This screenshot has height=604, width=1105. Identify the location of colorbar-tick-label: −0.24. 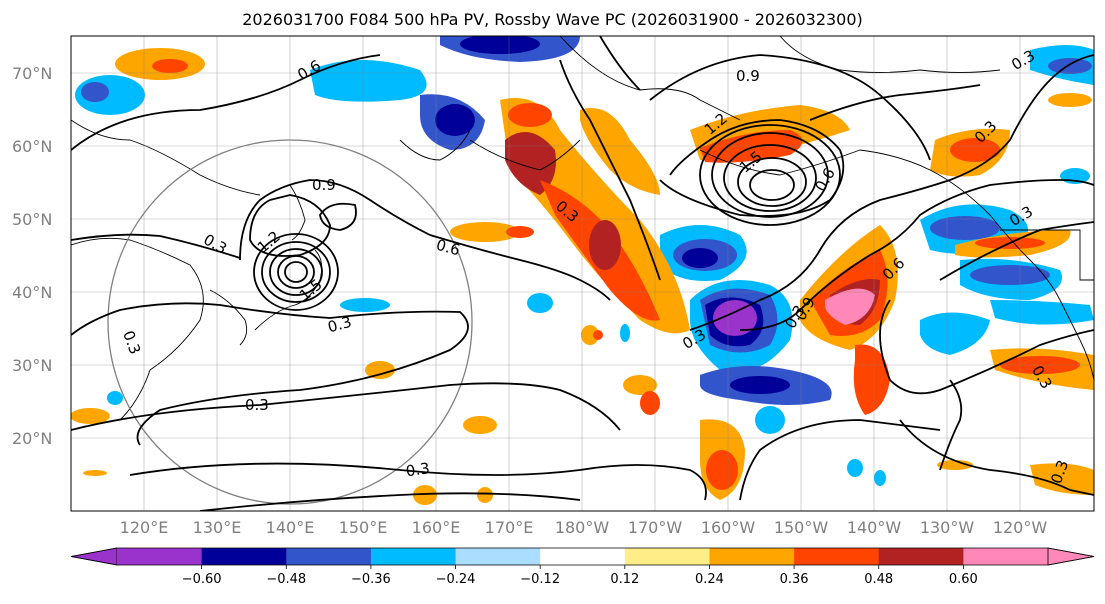
(456, 579).